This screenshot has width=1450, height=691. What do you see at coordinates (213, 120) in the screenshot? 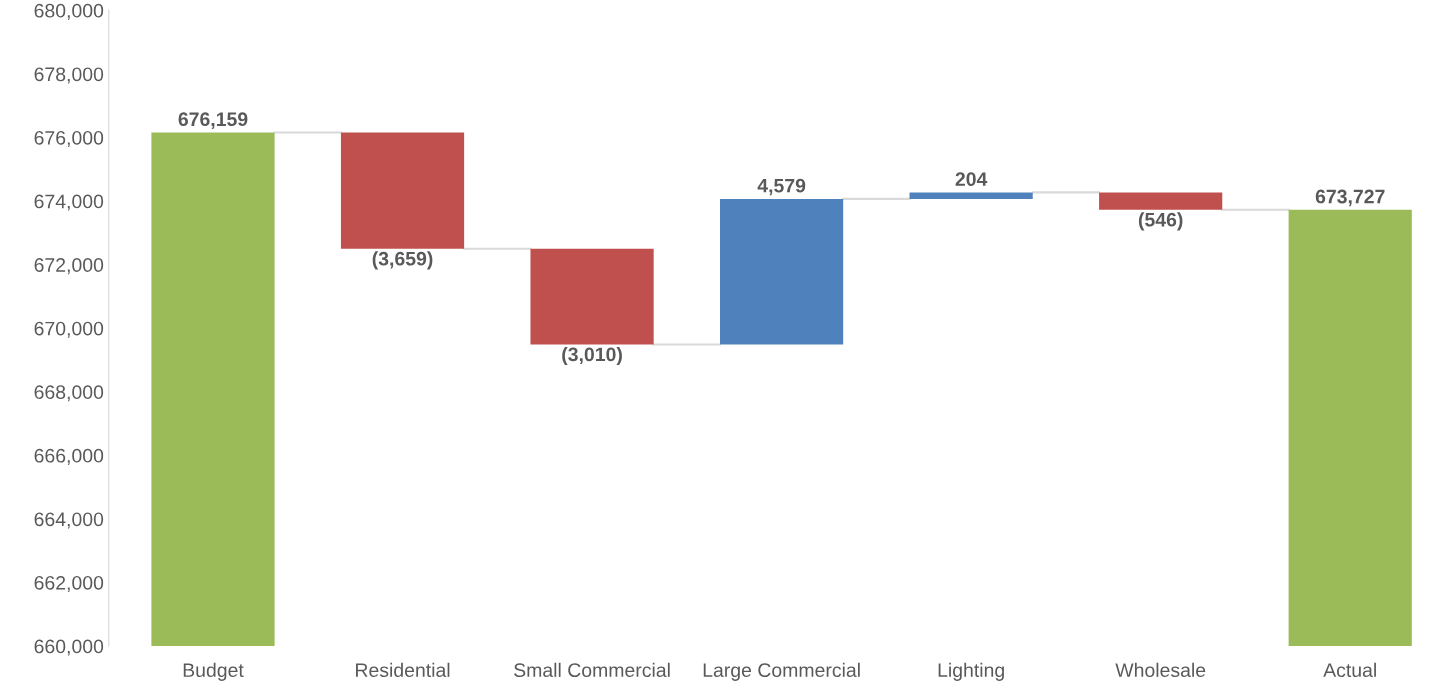
I see `data-label: 676,159` at bounding box center [213, 120].